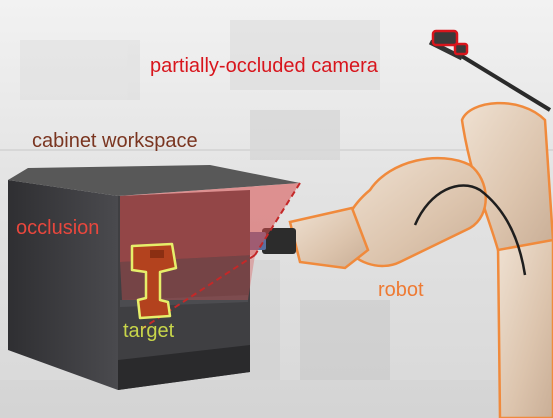 The image size is (553, 418). Describe the element at coordinates (115, 141) in the screenshot. I see `cabinet-label: cabinet workspace` at that location.